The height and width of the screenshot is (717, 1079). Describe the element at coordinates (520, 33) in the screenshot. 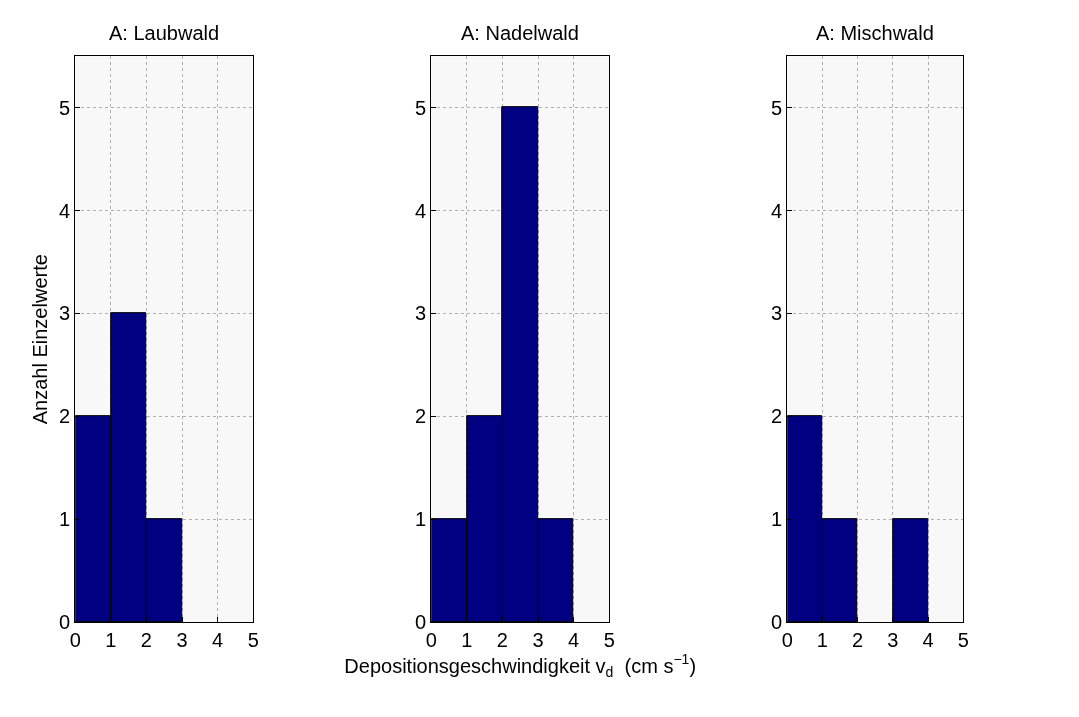

I see `chart-title: A: Nadelwald` at that location.